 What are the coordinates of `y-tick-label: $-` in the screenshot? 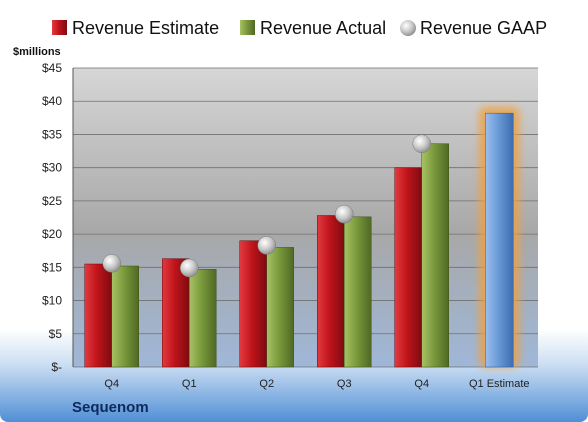 It's located at (56, 367).